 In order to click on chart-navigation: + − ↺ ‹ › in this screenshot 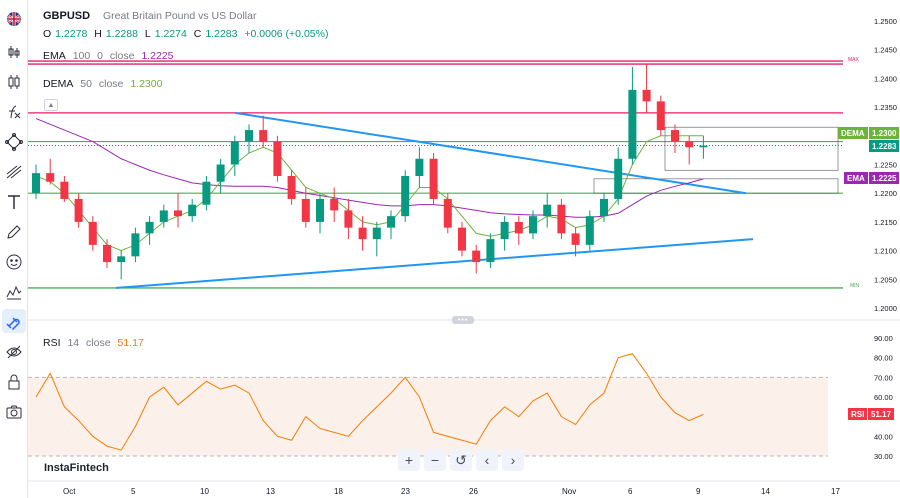, I will do `click(461, 460)`.